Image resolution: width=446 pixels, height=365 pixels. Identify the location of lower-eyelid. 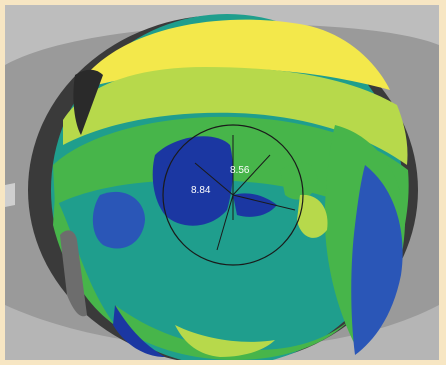
(222, 332).